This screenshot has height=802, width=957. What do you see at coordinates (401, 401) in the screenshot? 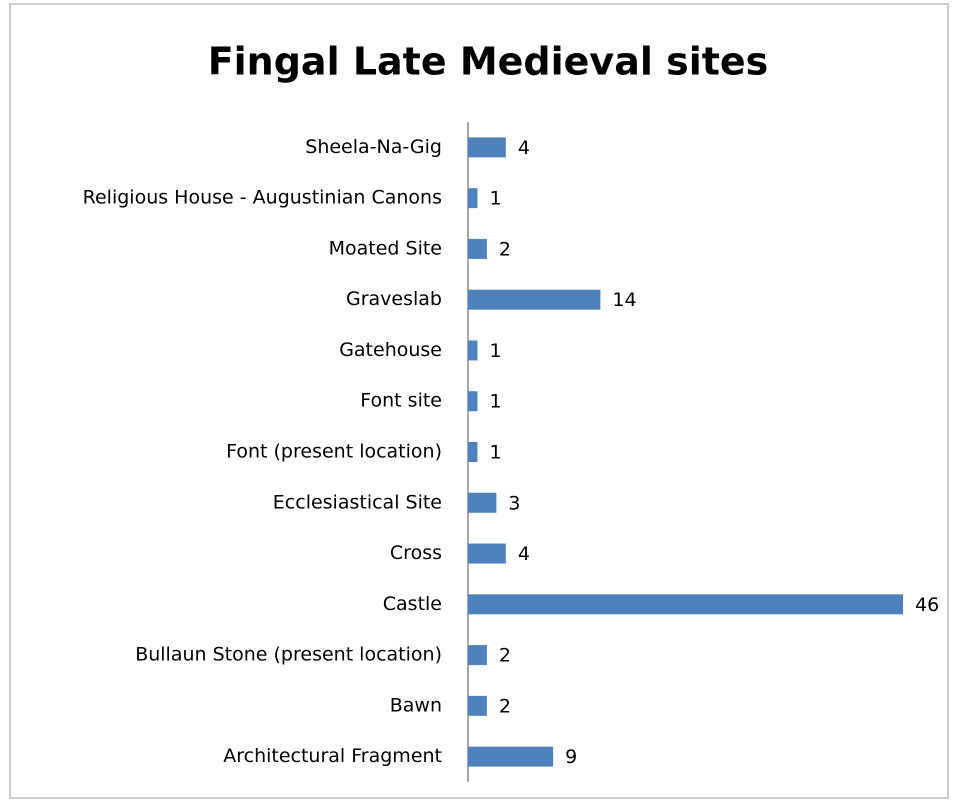
I see `y-tick-label: Font site` at bounding box center [401, 401].